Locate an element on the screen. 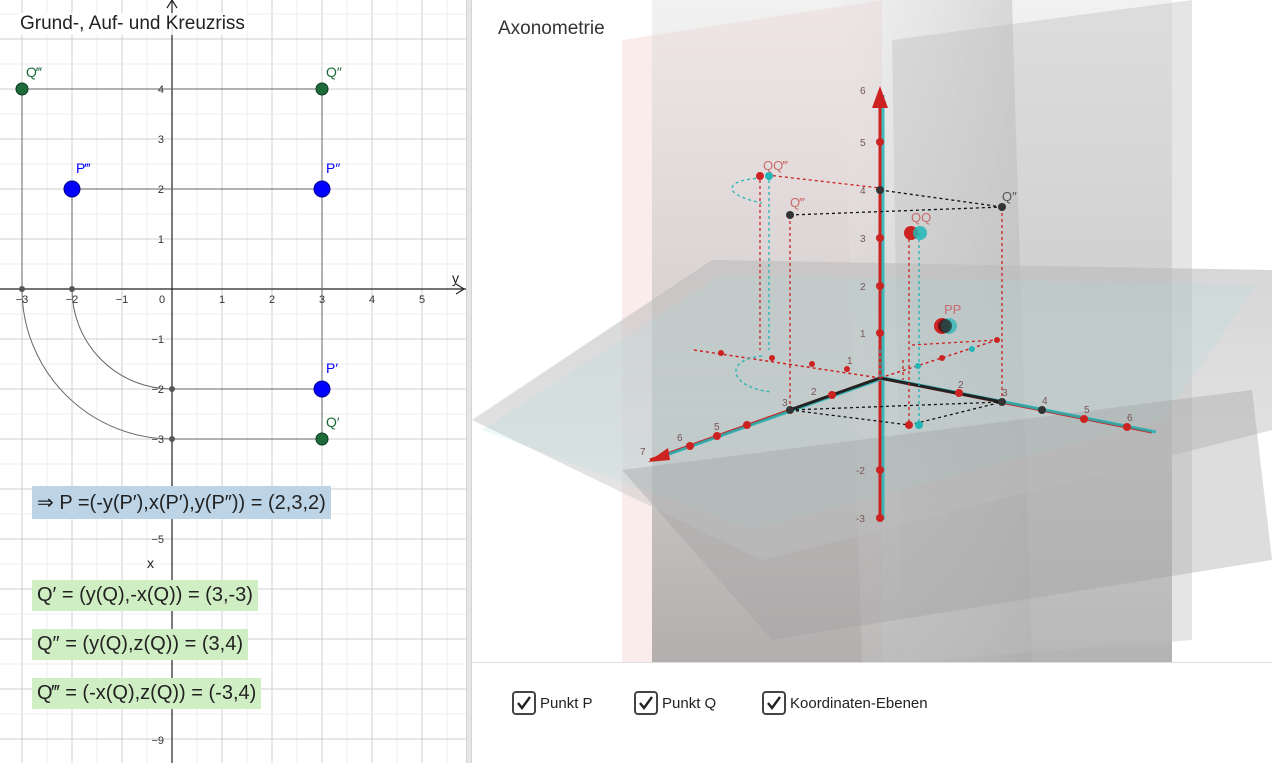 The height and width of the screenshot is (764, 1272). label-q-3d: QQ is located at coordinates (921, 217).